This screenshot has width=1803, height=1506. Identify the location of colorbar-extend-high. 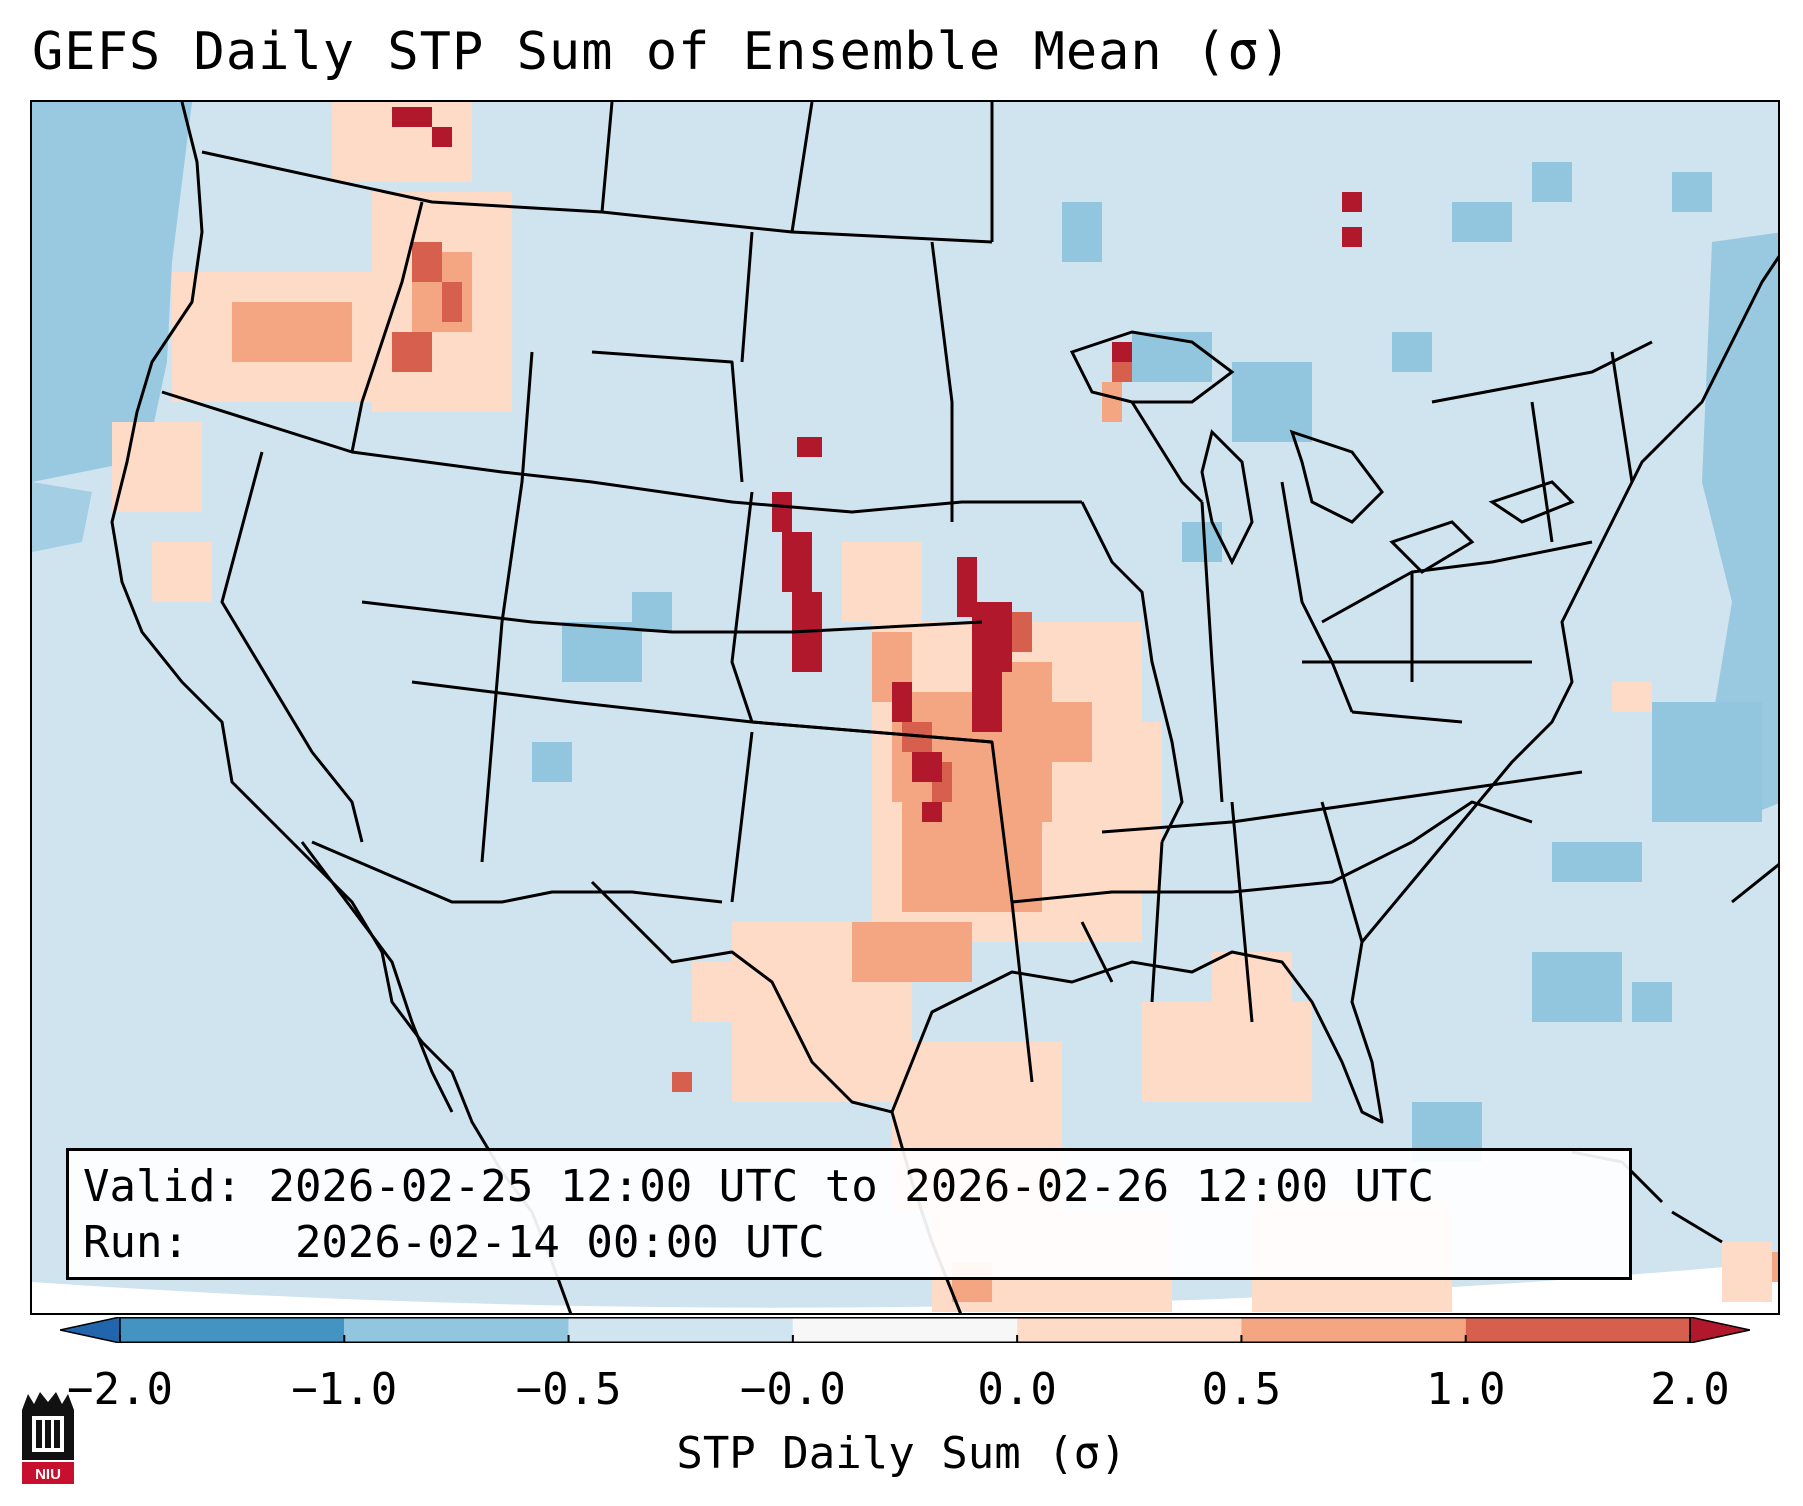
(1719, 1330).